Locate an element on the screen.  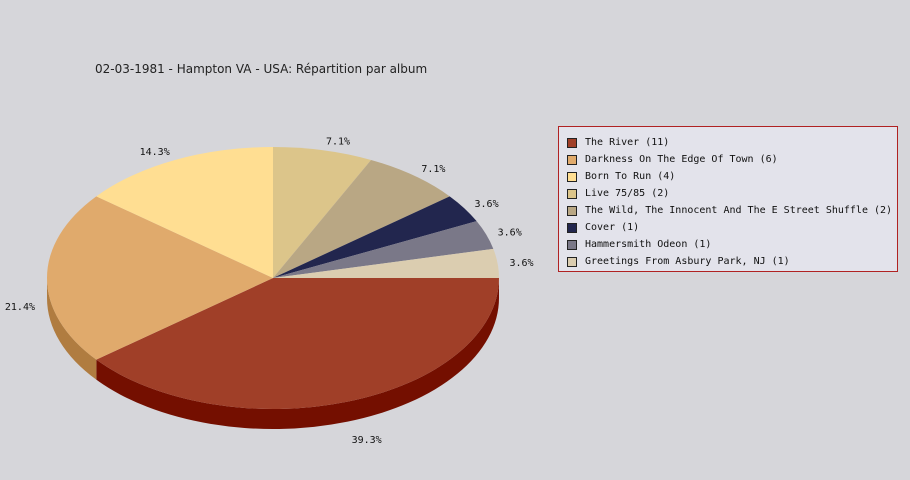
slice-percent-label: 39.3% is located at coordinates (367, 440).